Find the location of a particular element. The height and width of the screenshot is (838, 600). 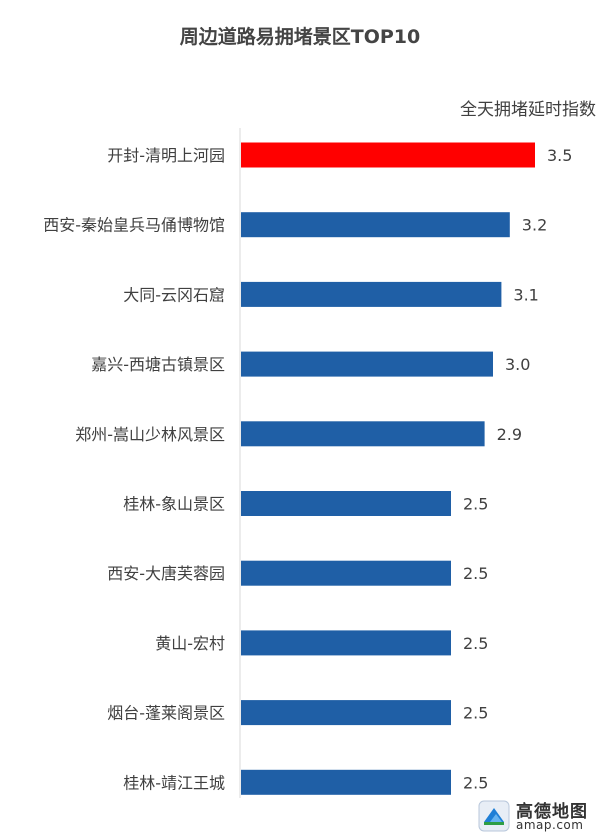

value-label: 3.1 is located at coordinates (525, 294).